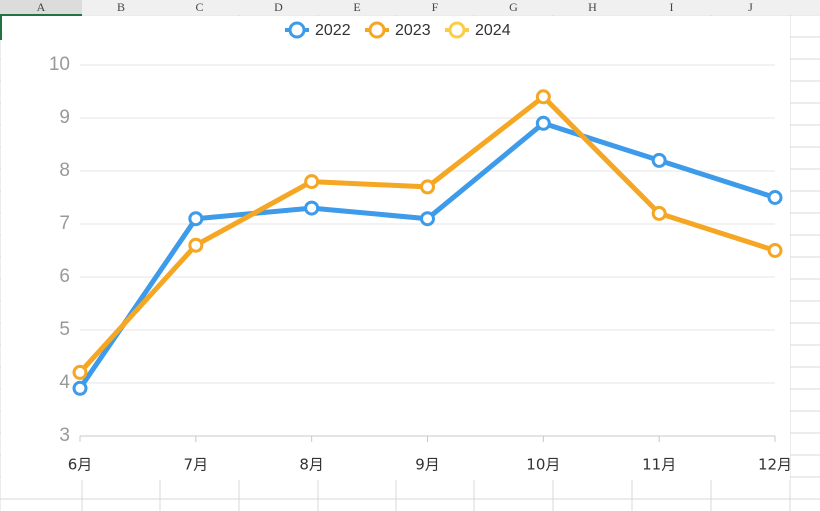 The height and width of the screenshot is (511, 820). I want to click on column-header: C, so click(199, 7).